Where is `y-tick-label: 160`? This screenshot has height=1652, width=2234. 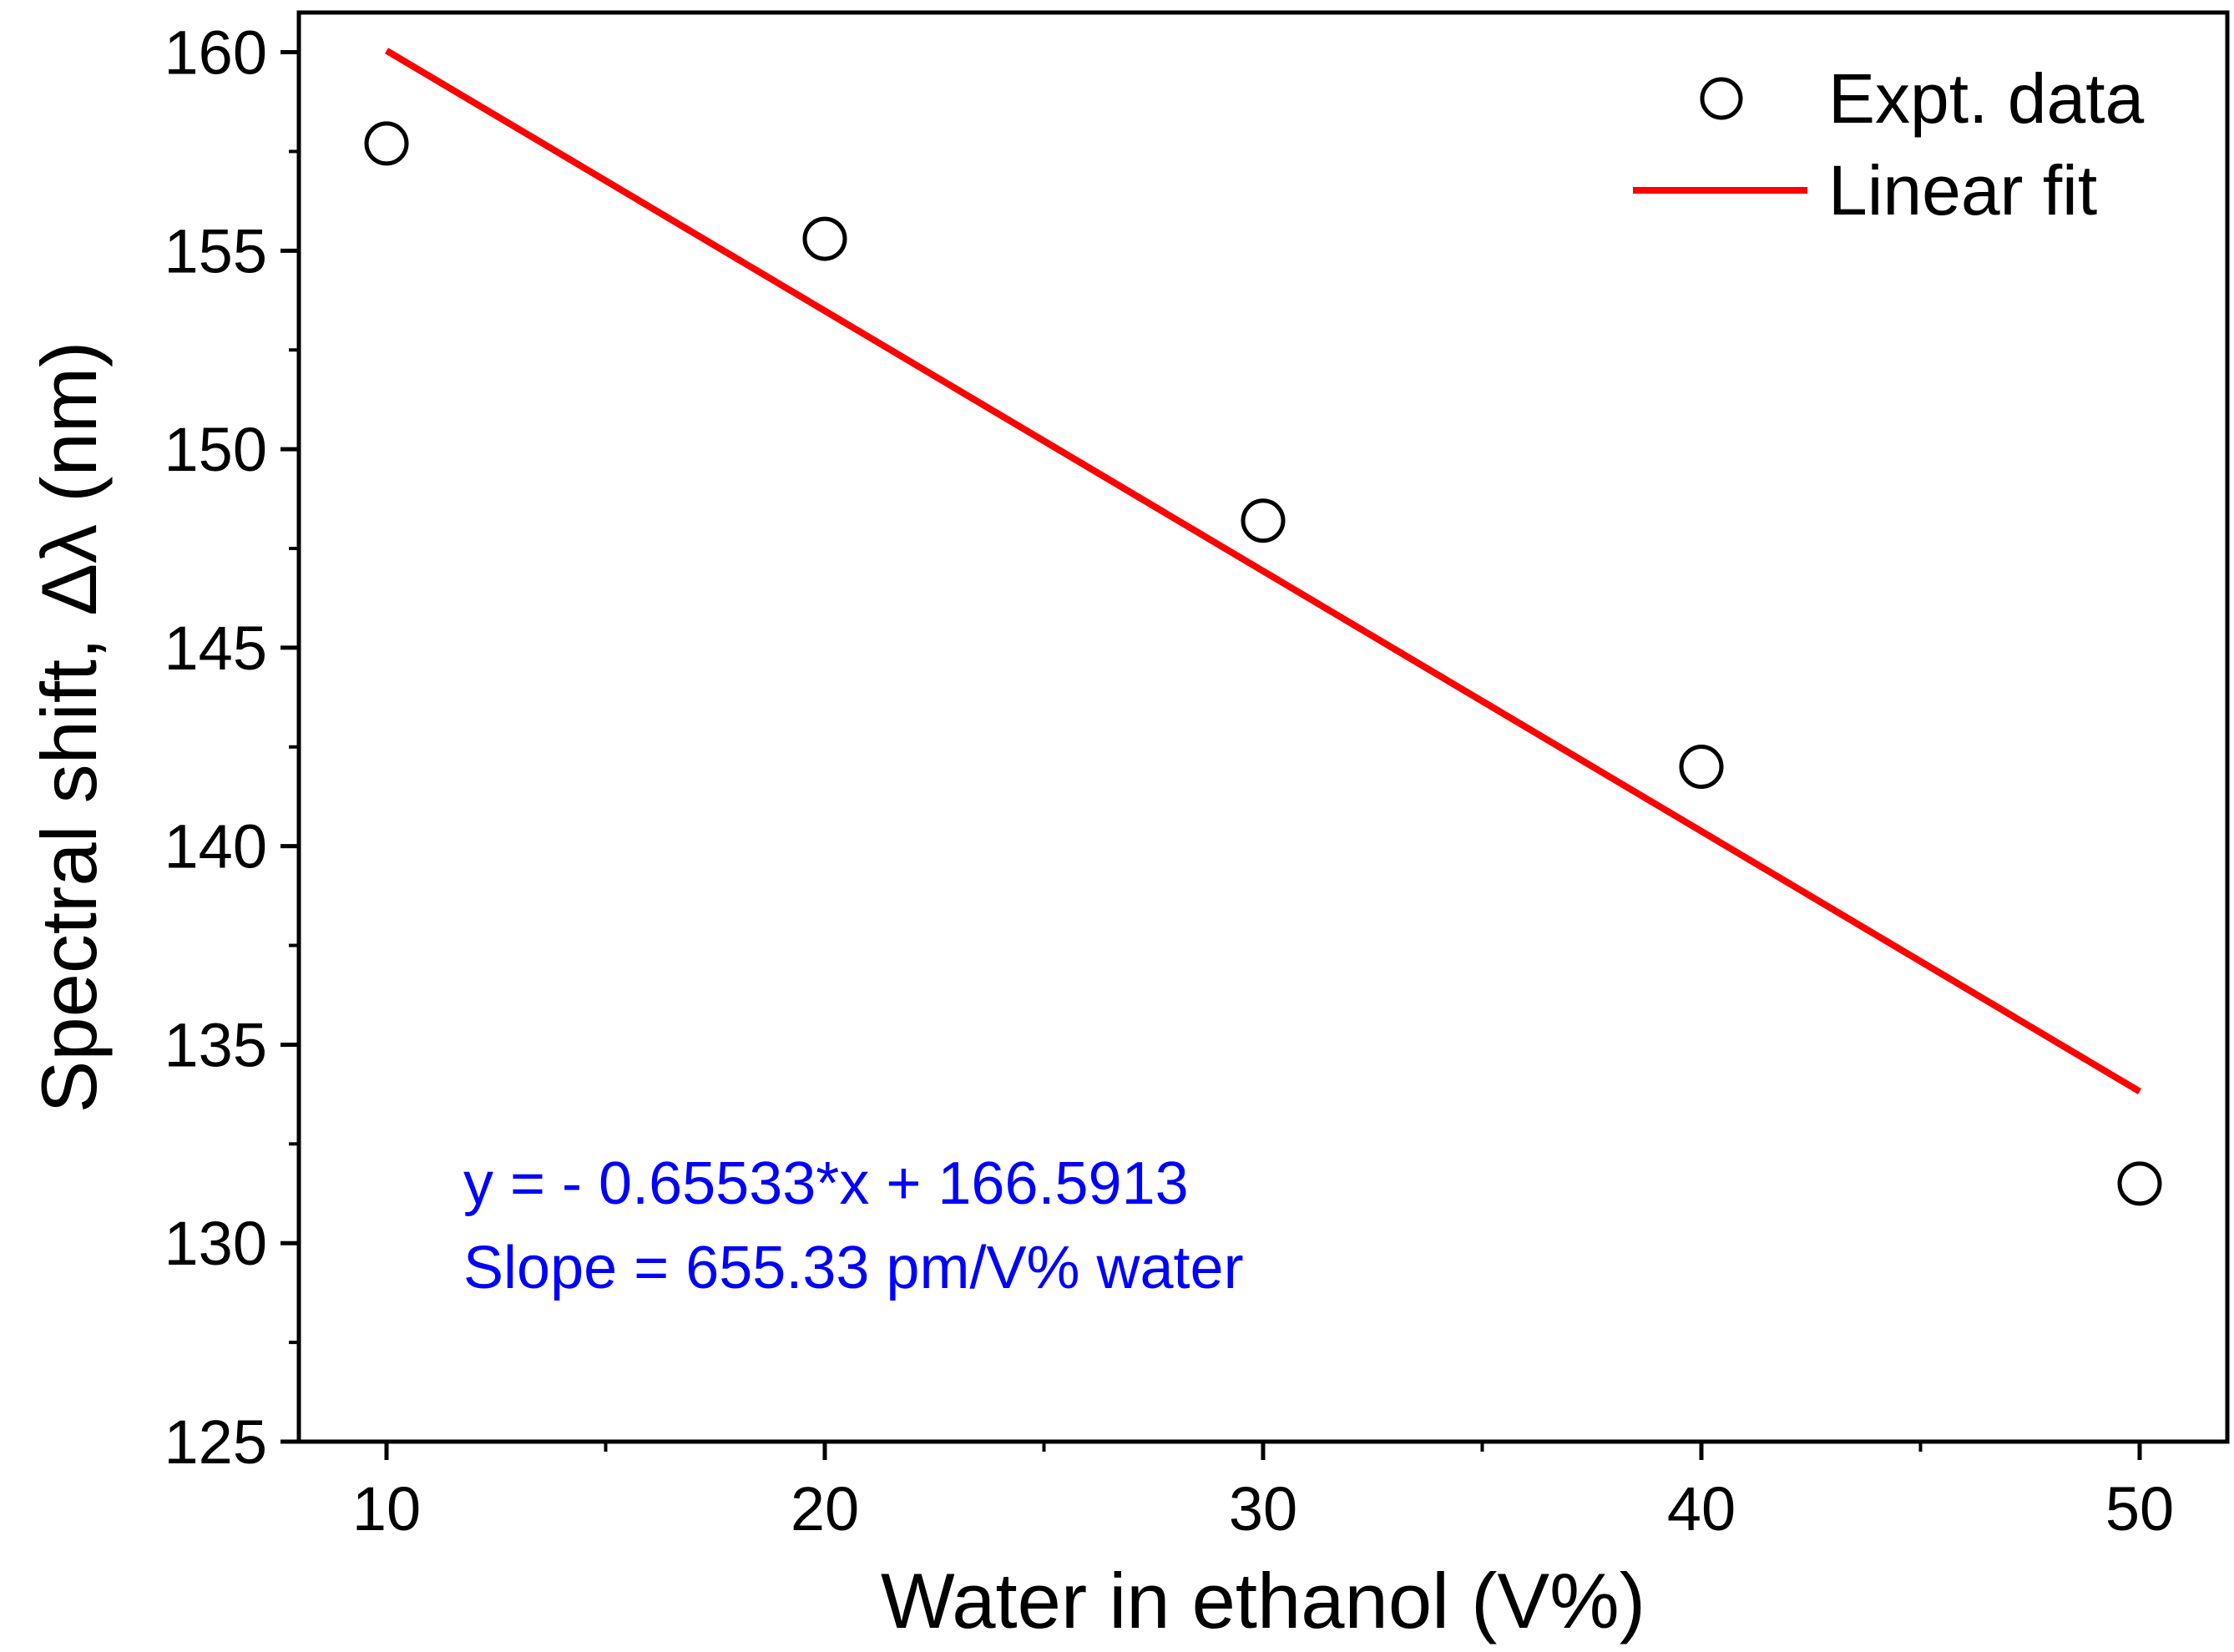
y-tick-label: 160 is located at coordinates (216, 53).